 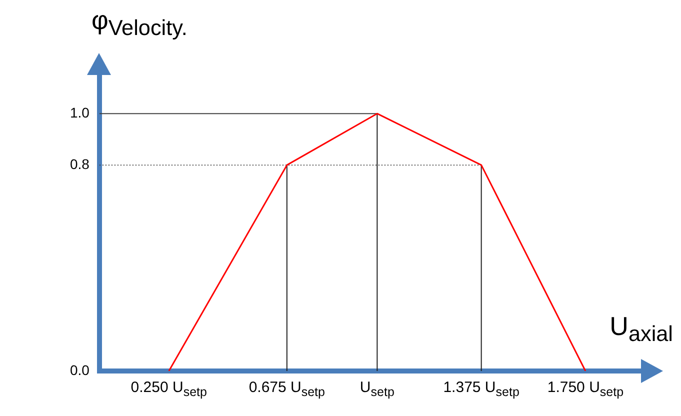 What do you see at coordinates (481, 389) in the screenshot?
I see `x-tick-label: 1.375 U$_{setp}$` at bounding box center [481, 389].